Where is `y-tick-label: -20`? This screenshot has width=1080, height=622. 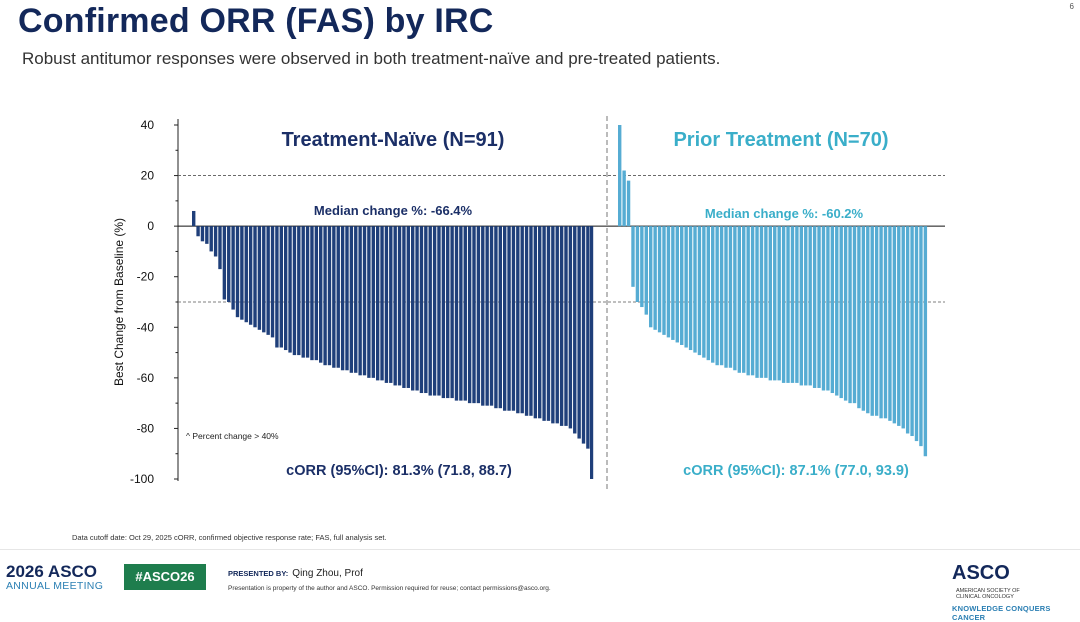
y-tick-label: -20 is located at coordinates (146, 277).